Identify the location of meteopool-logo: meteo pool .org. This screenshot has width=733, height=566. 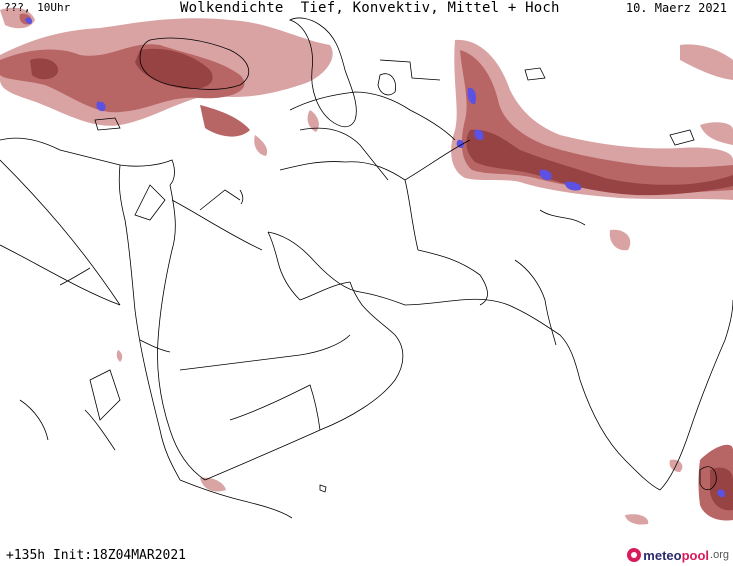
(678, 555).